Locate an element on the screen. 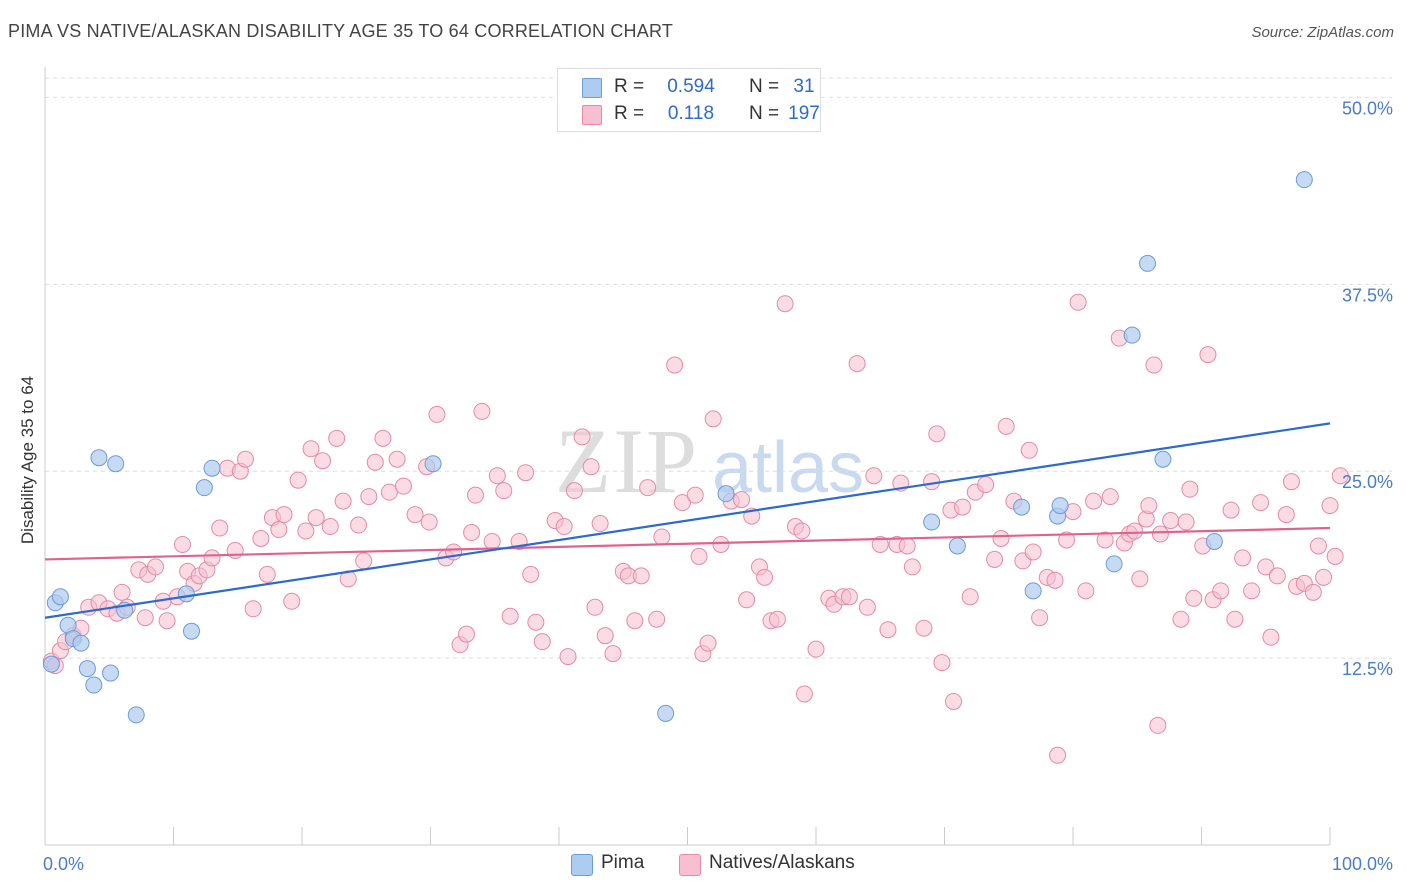 The height and width of the screenshot is (892, 1406). r-label: R = is located at coordinates (629, 86).